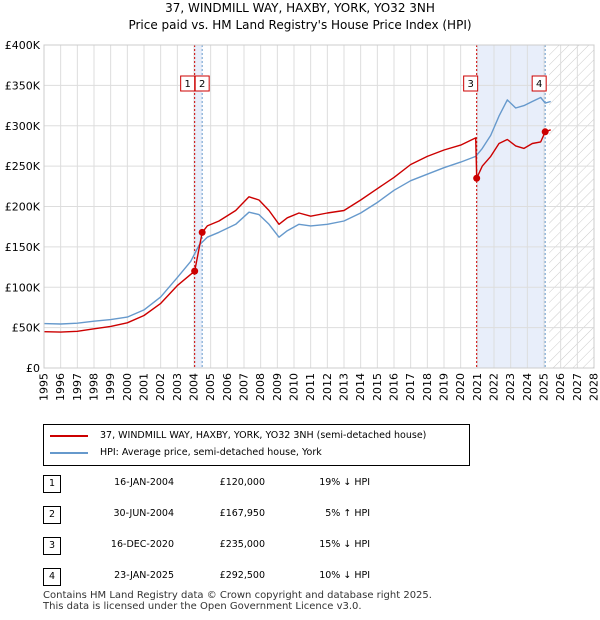 Image resolution: width=600 pixels, height=620 pixels. Describe the element at coordinates (242, 544) in the screenshot. I see `transaction-price: £235,000` at that location.